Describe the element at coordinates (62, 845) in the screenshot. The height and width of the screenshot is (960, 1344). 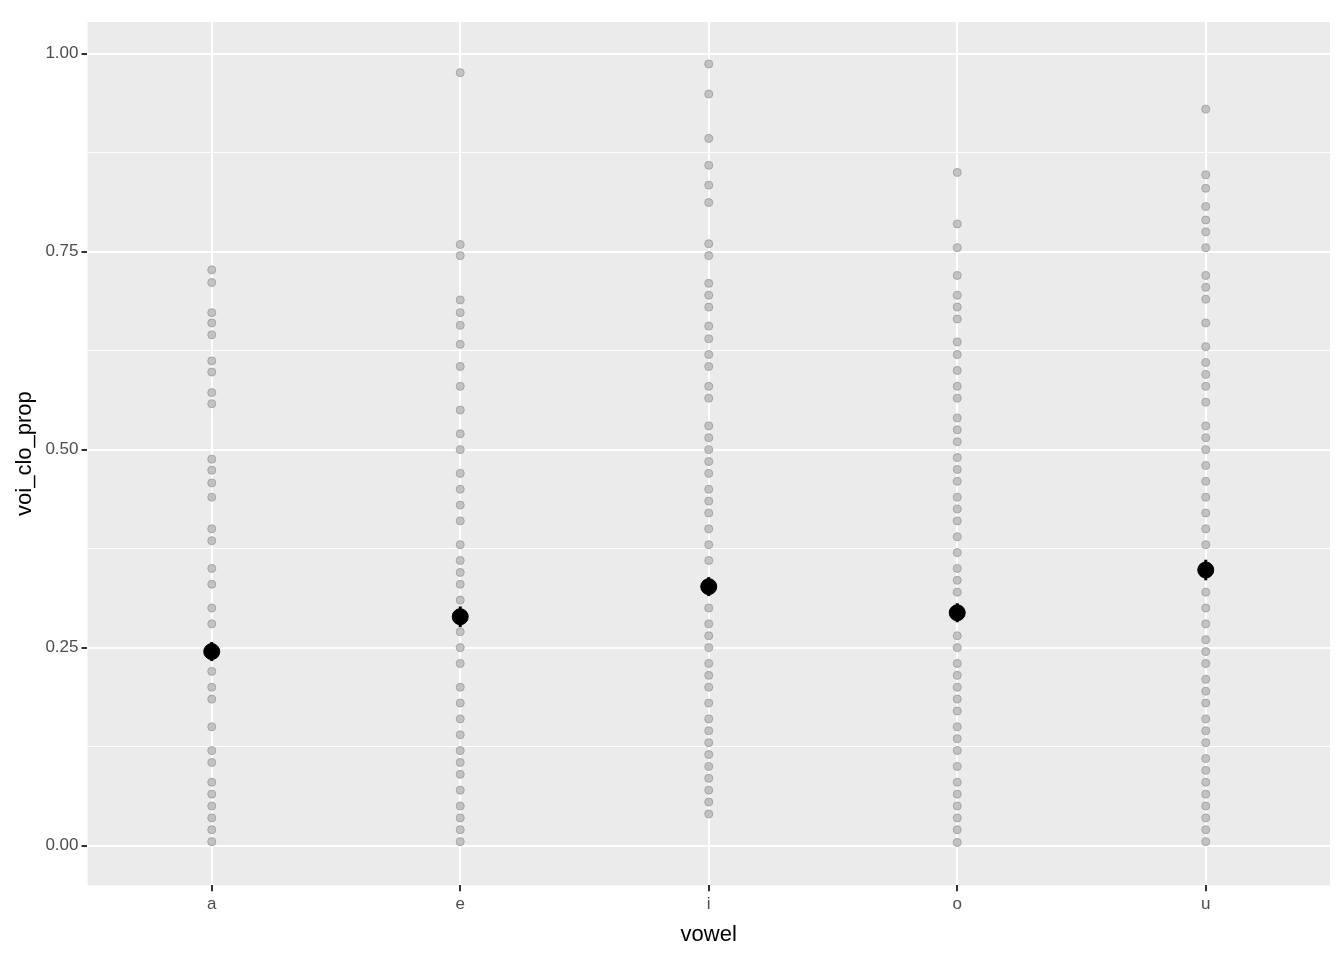
I see `y-tick-label: 0.00` at that location.